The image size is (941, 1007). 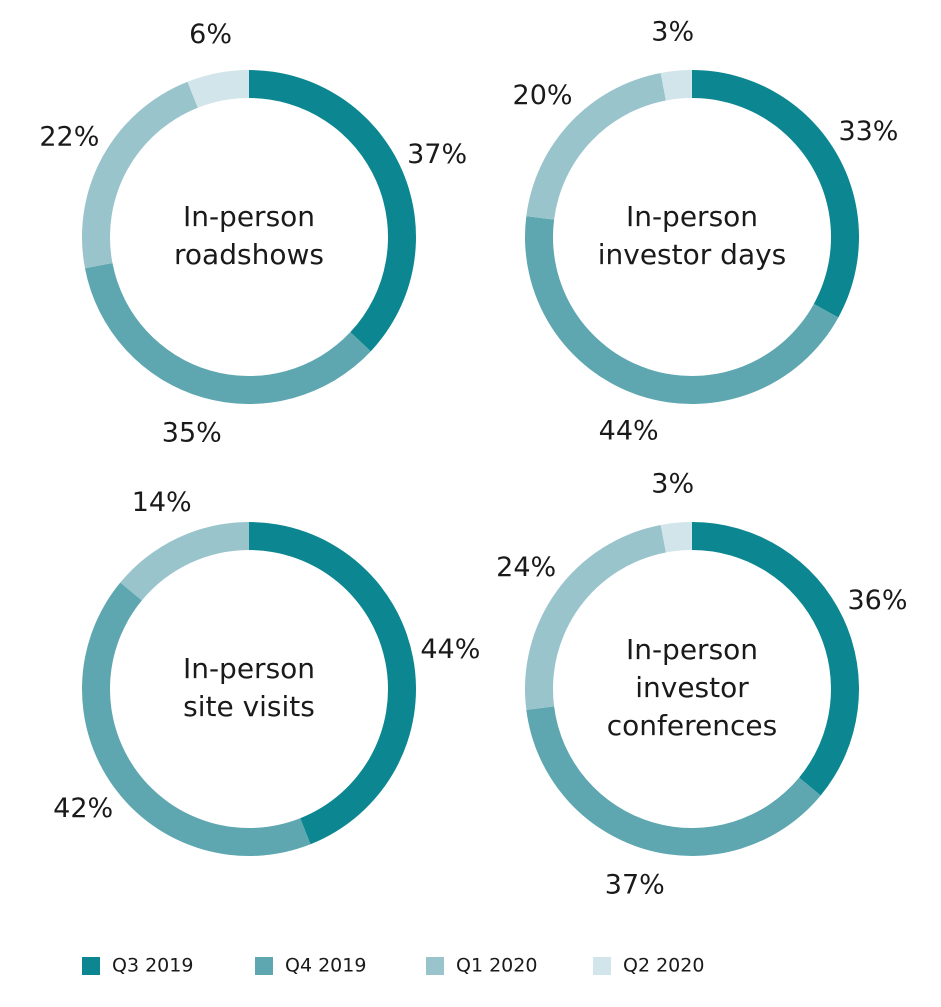 What do you see at coordinates (663, 966) in the screenshot?
I see `legend-label: Q2 2020` at bounding box center [663, 966].